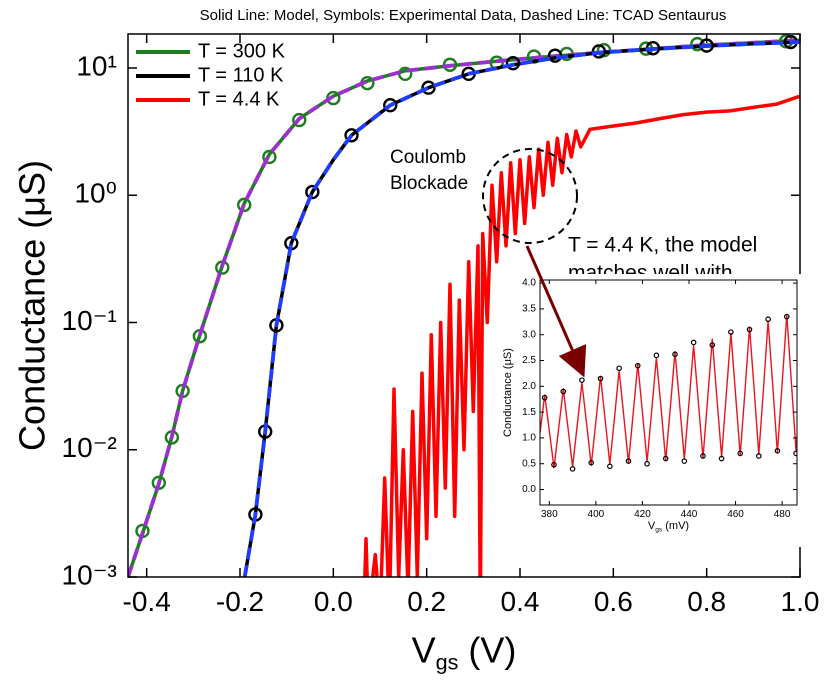  Describe the element at coordinates (529, 463) in the screenshot. I see `y-tick-label: 0.5` at that location.